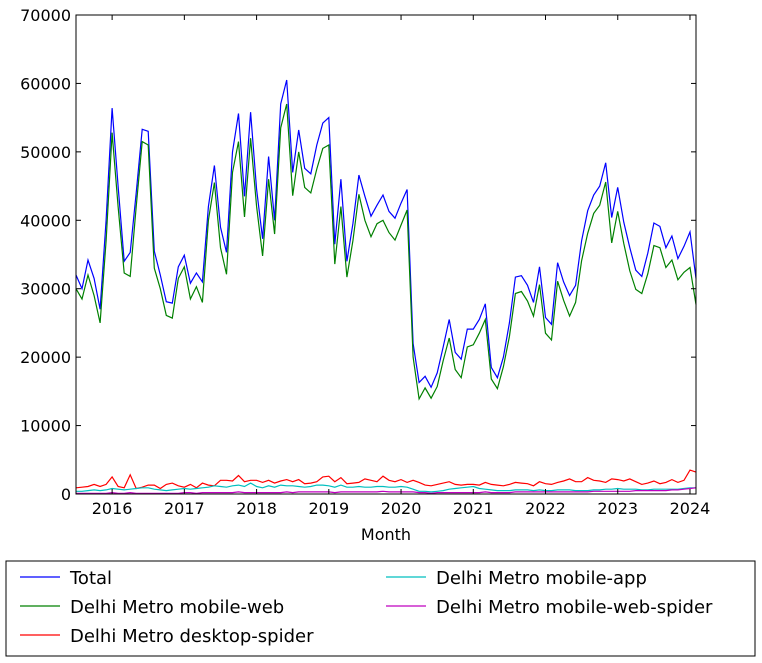  Describe the element at coordinates (184, 508) in the screenshot. I see `x-tick-label: 2017` at that location.